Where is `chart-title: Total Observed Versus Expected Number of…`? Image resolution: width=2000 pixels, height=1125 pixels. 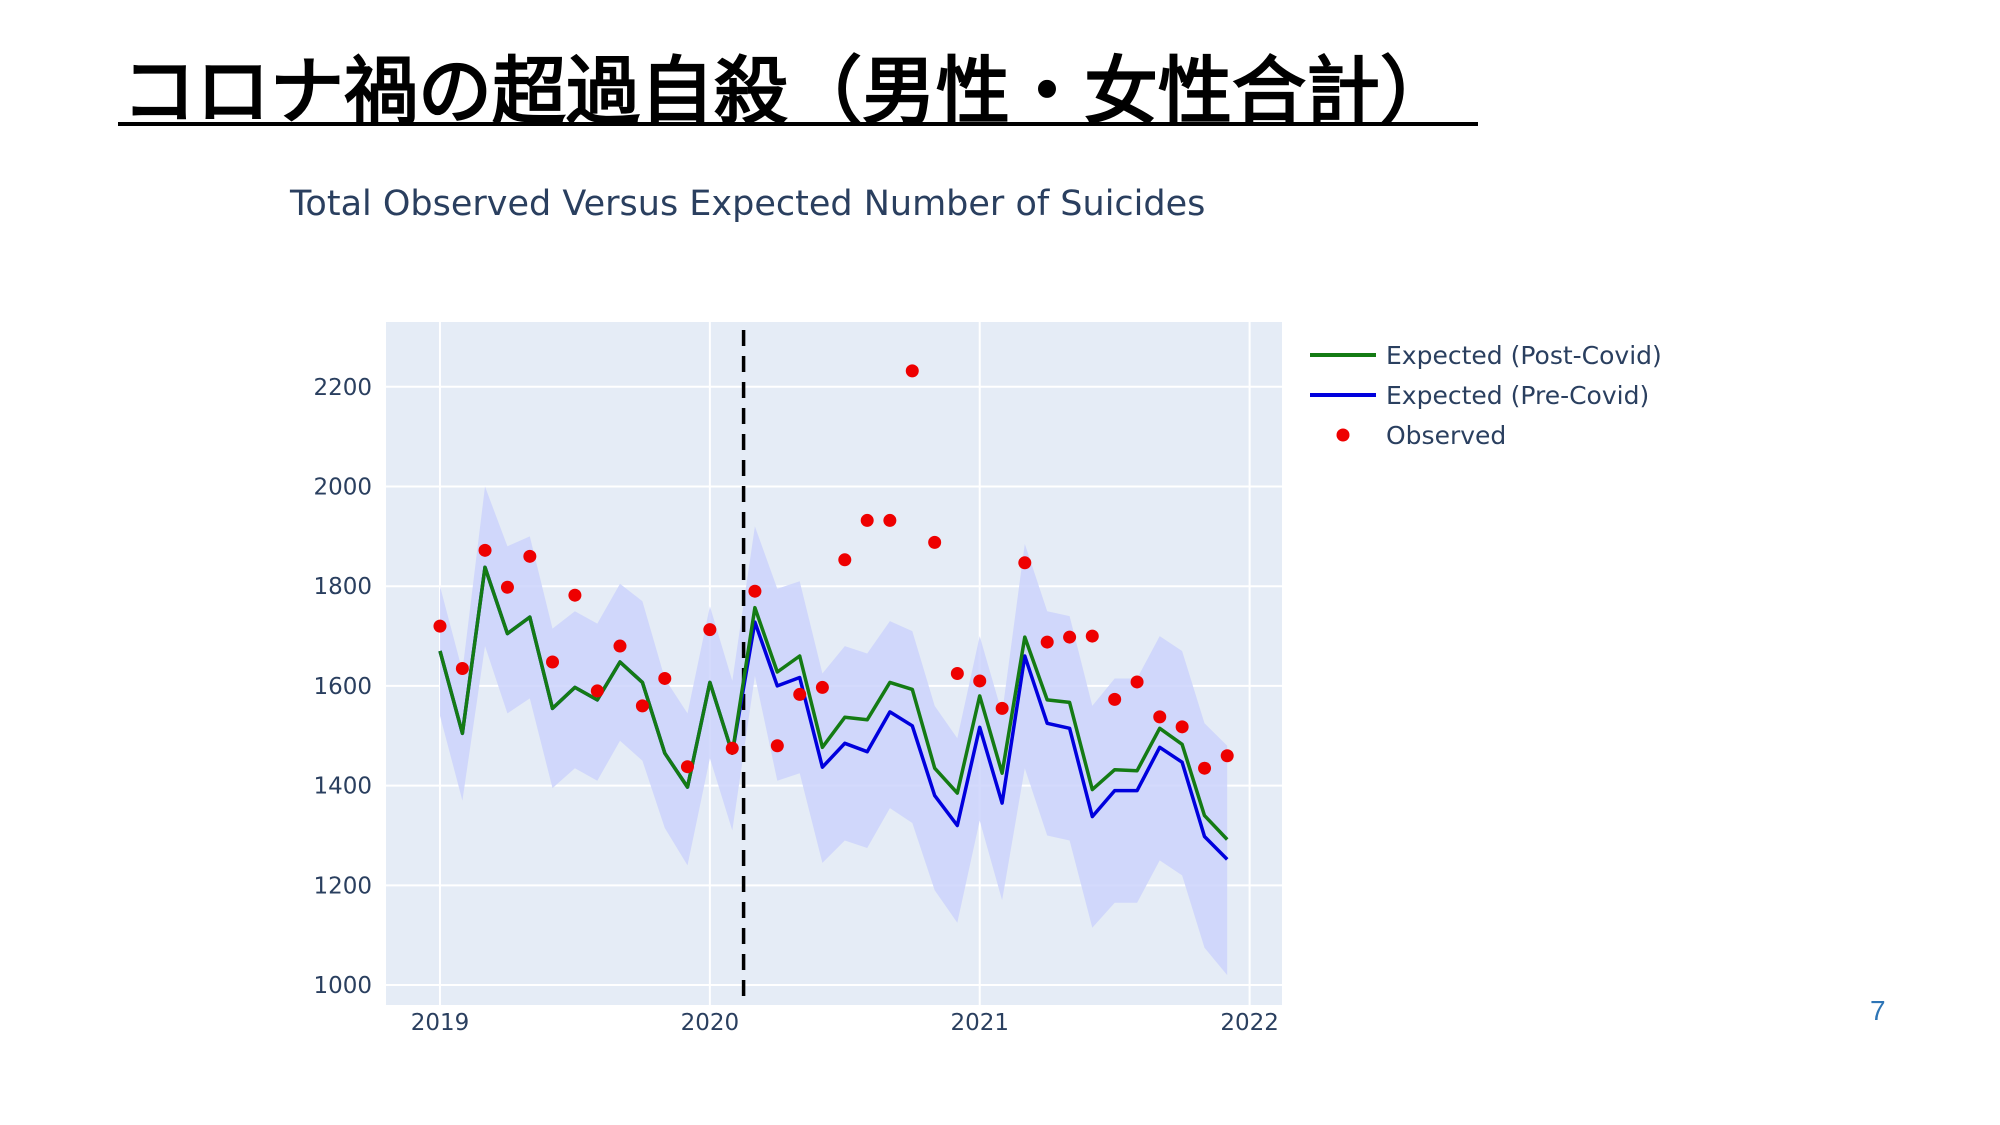 chart-title: Total Observed Versus Expected Number of… is located at coordinates (747, 204).